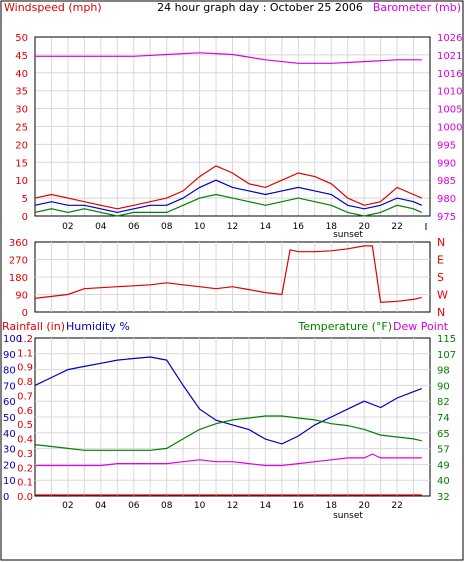 This screenshot has width=465, height=563. What do you see at coordinates (21, 145) in the screenshot?
I see `windspeed-tick-label: 20` at bounding box center [21, 145].